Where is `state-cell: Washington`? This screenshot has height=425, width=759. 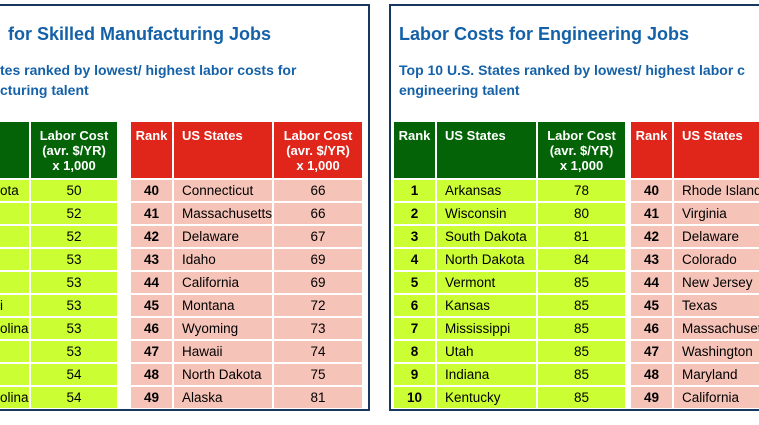 state-cell: Washington is located at coordinates (717, 351).